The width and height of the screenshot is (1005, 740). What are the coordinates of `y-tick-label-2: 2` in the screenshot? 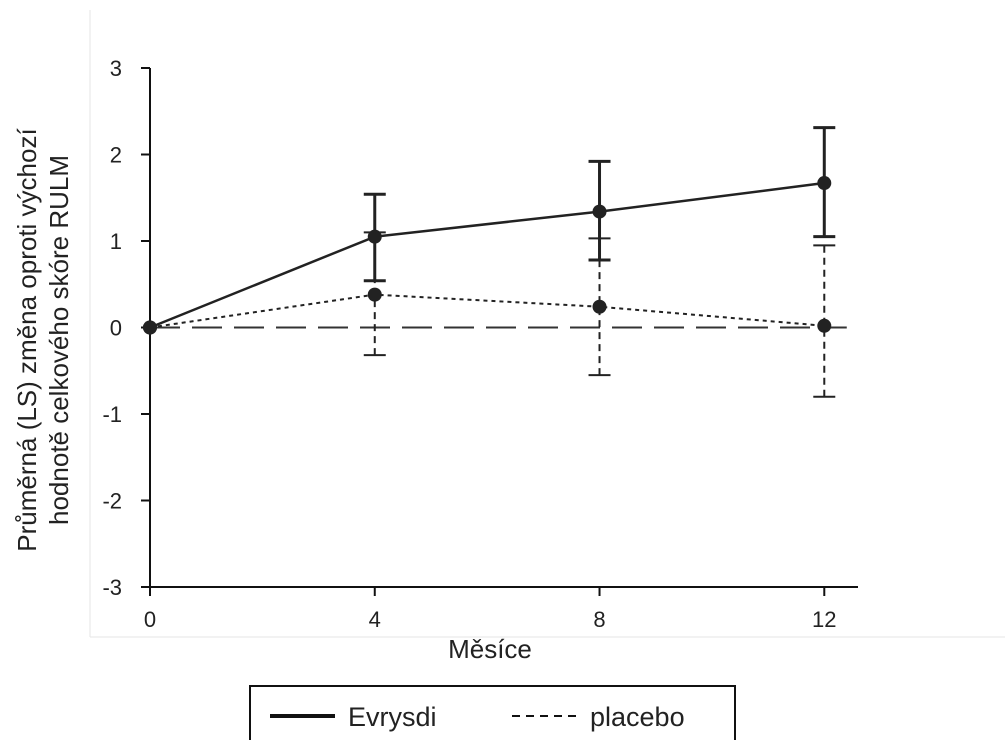 It's located at (116, 155).